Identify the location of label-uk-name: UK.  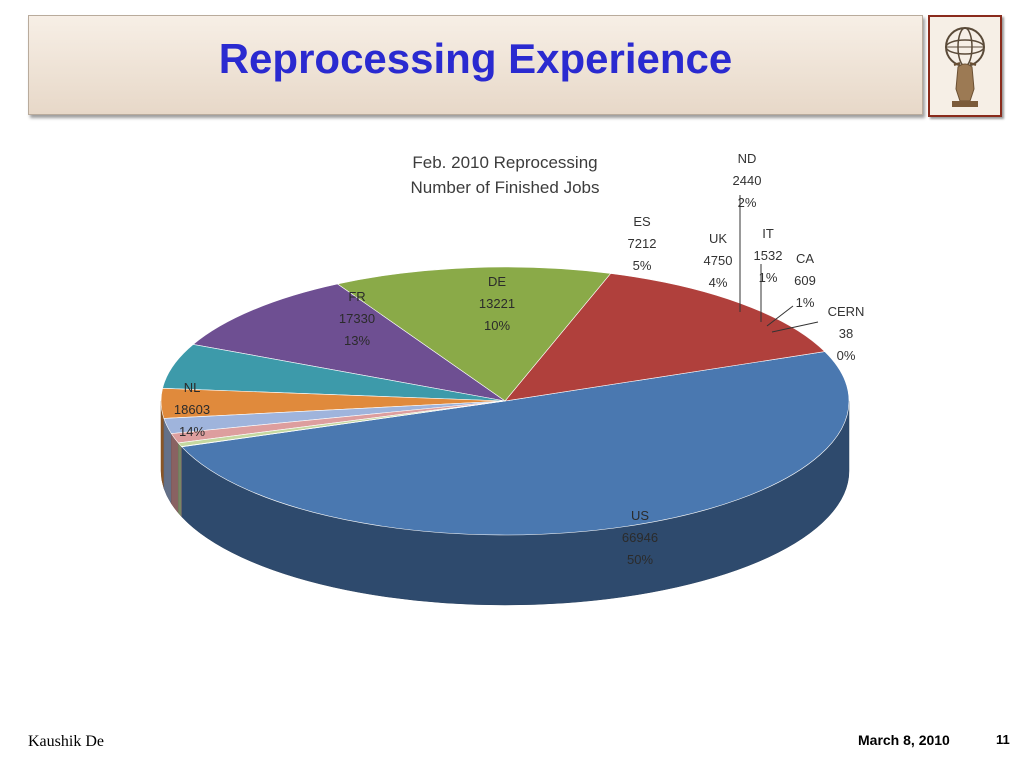
(718, 238).